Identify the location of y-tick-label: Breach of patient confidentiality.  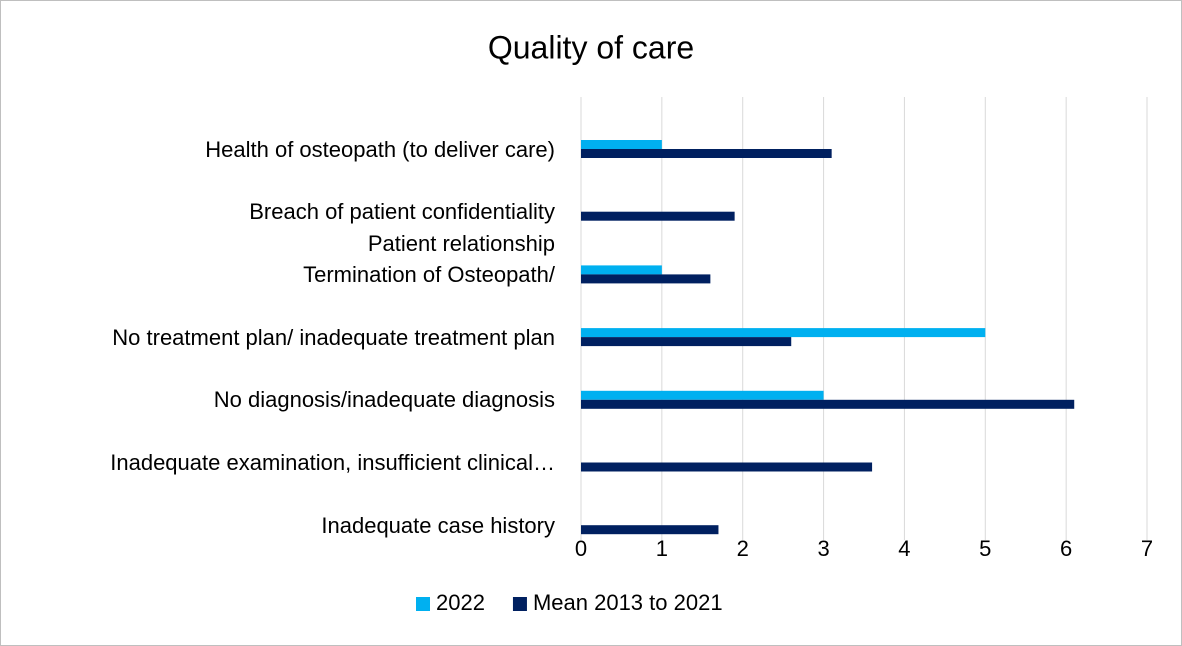
(402, 212).